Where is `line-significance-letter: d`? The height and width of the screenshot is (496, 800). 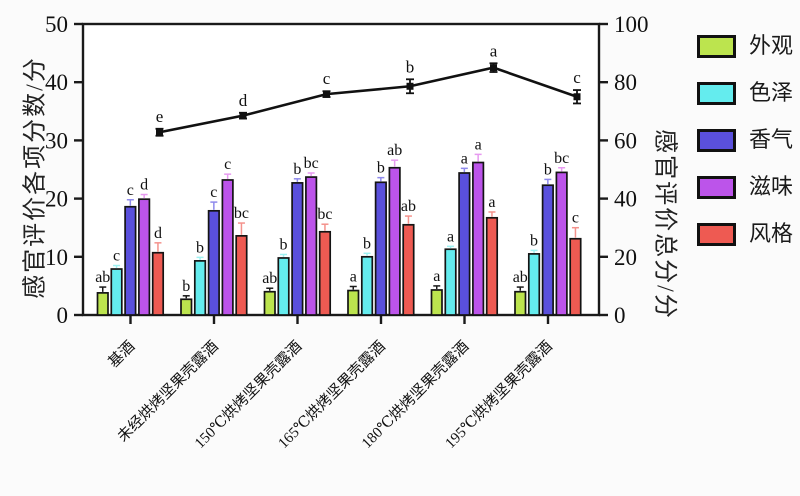 line-significance-letter: d is located at coordinates (243, 100).